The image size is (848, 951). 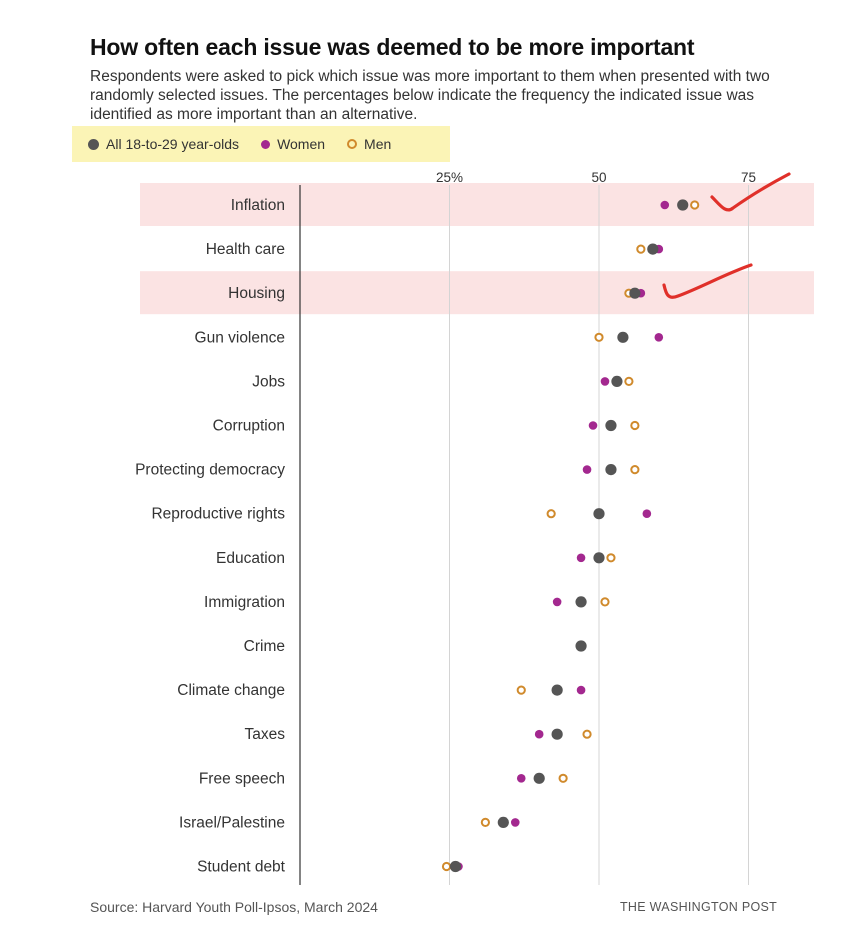 What do you see at coordinates (268, 381) in the screenshot?
I see `category-label-jobs: Jobs` at bounding box center [268, 381].